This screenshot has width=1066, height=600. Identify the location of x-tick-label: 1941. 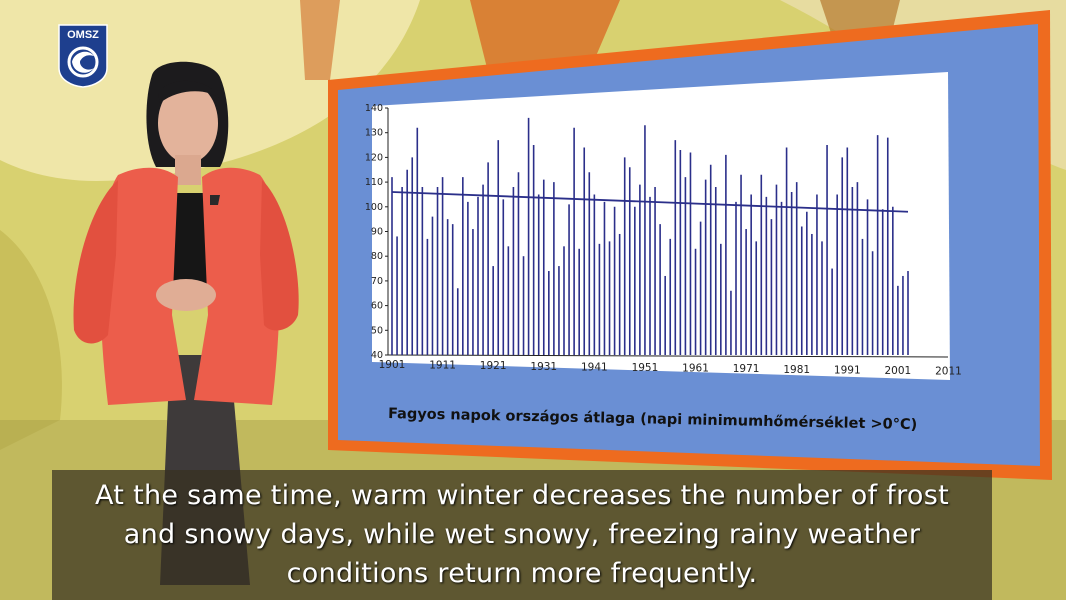
(594, 367).